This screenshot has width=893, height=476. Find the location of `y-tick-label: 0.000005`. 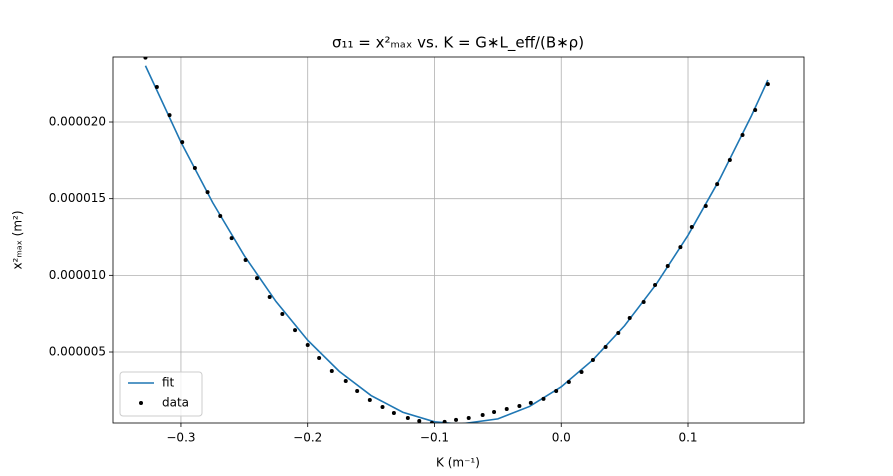

y-tick-label: 0.000005 is located at coordinates (77, 352).